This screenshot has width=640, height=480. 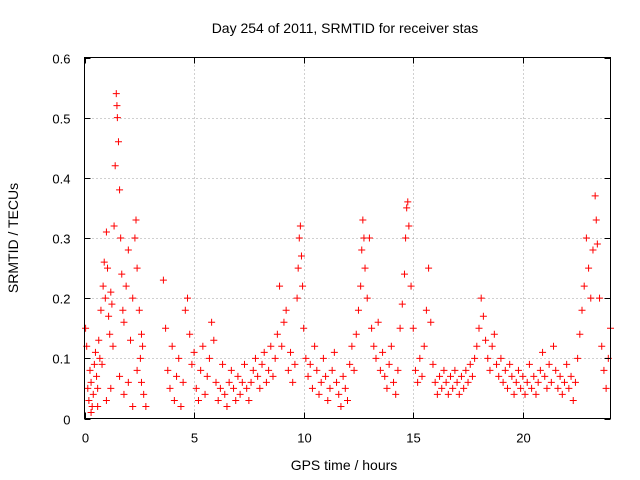 What do you see at coordinates (61, 240) in the screenshot?
I see `y-tick-labels: 0 0.1 0.2 0.3 0.4 0.5 0.6` at bounding box center [61, 240].